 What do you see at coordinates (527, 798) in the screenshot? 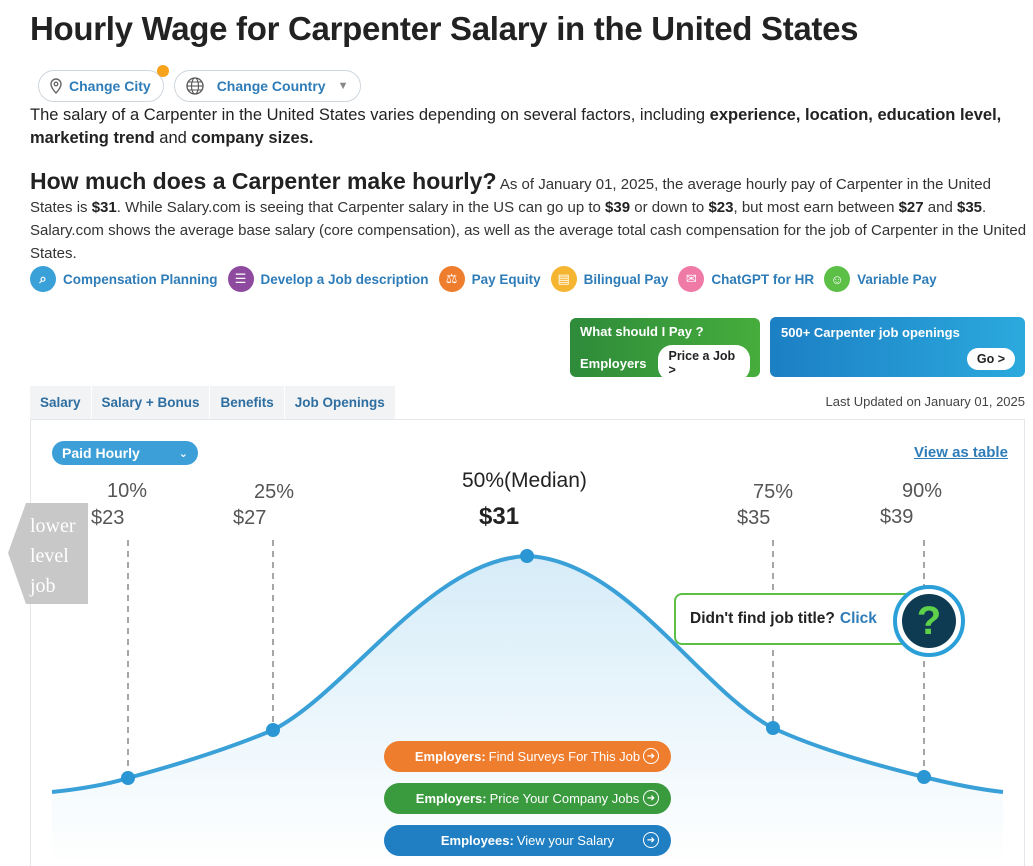
I see `price-company-jobs-button: Employers: Price Your Company Jobs ➜` at bounding box center [527, 798].